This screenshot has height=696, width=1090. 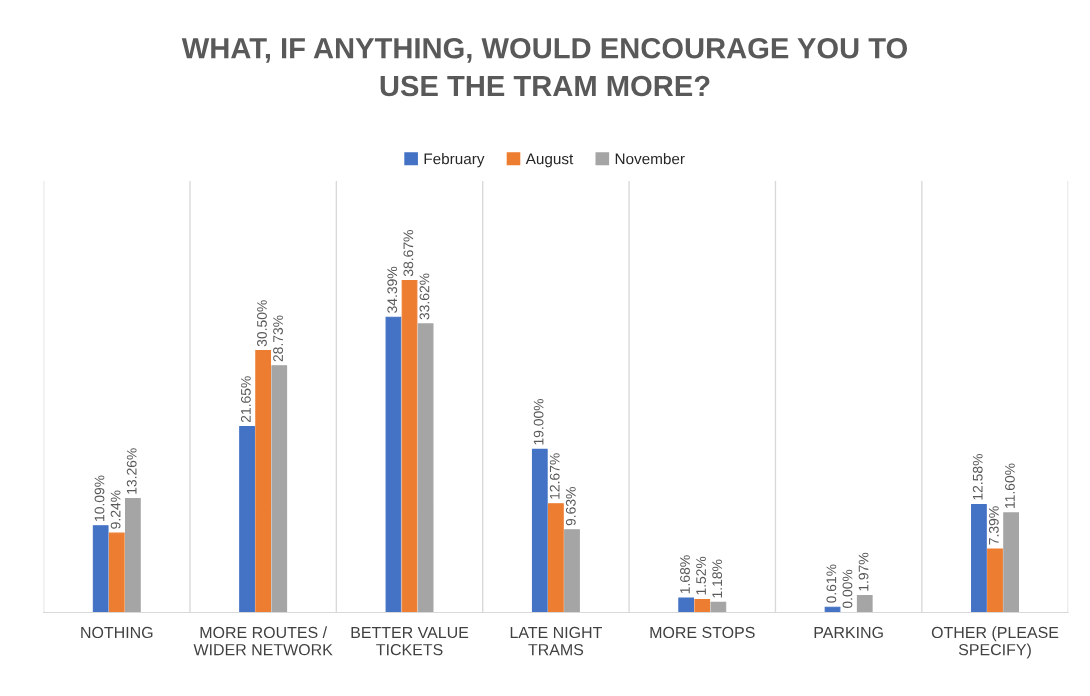 I want to click on data-label: 11.60%, so click(x=1010, y=485).